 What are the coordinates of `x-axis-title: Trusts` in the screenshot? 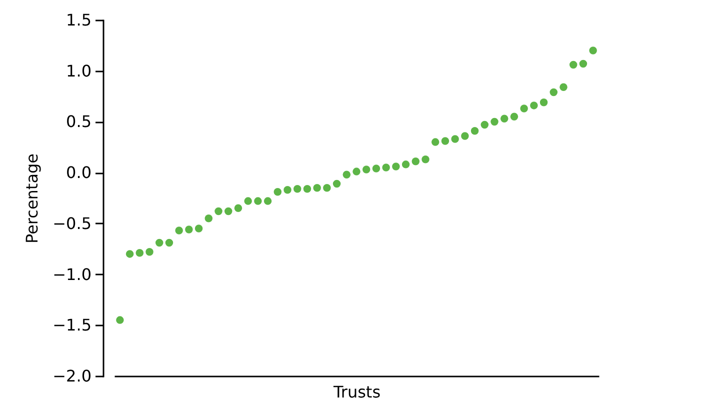 It's located at (356, 392).